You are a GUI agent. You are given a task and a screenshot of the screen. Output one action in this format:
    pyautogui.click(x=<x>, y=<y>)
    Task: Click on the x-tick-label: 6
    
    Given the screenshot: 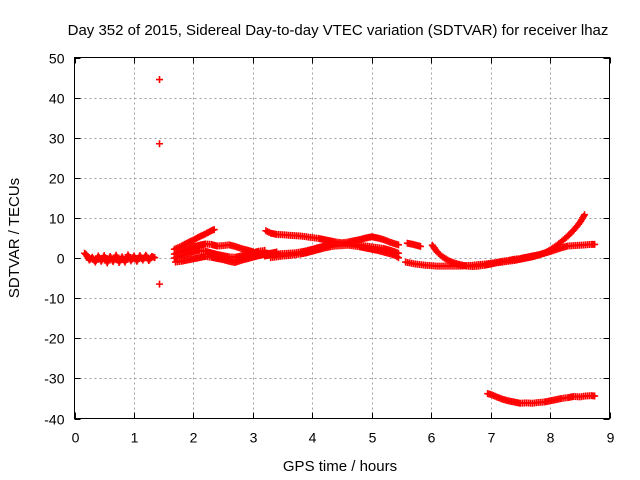 What is the action you would take?
    pyautogui.click(x=432, y=438)
    